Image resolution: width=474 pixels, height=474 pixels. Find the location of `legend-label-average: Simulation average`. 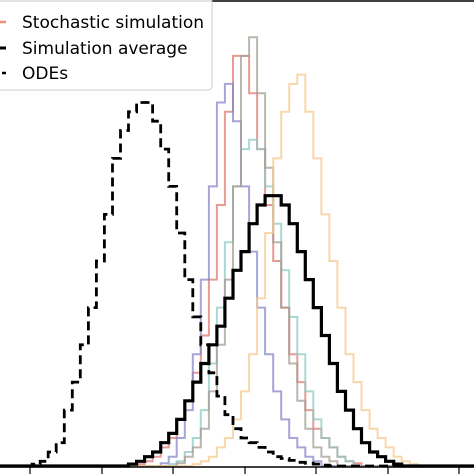

legend-label-average: Simulation average is located at coordinates (105, 49).